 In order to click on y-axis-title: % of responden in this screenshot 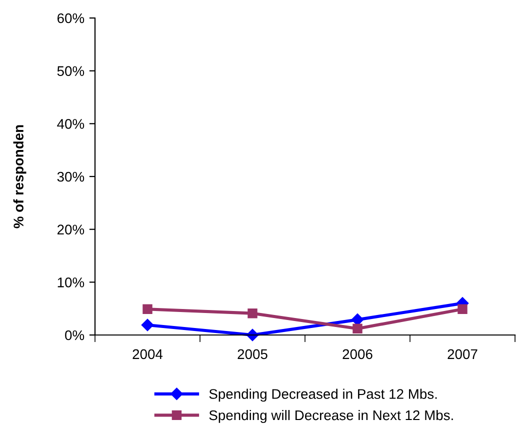, I will do `click(19, 176)`.